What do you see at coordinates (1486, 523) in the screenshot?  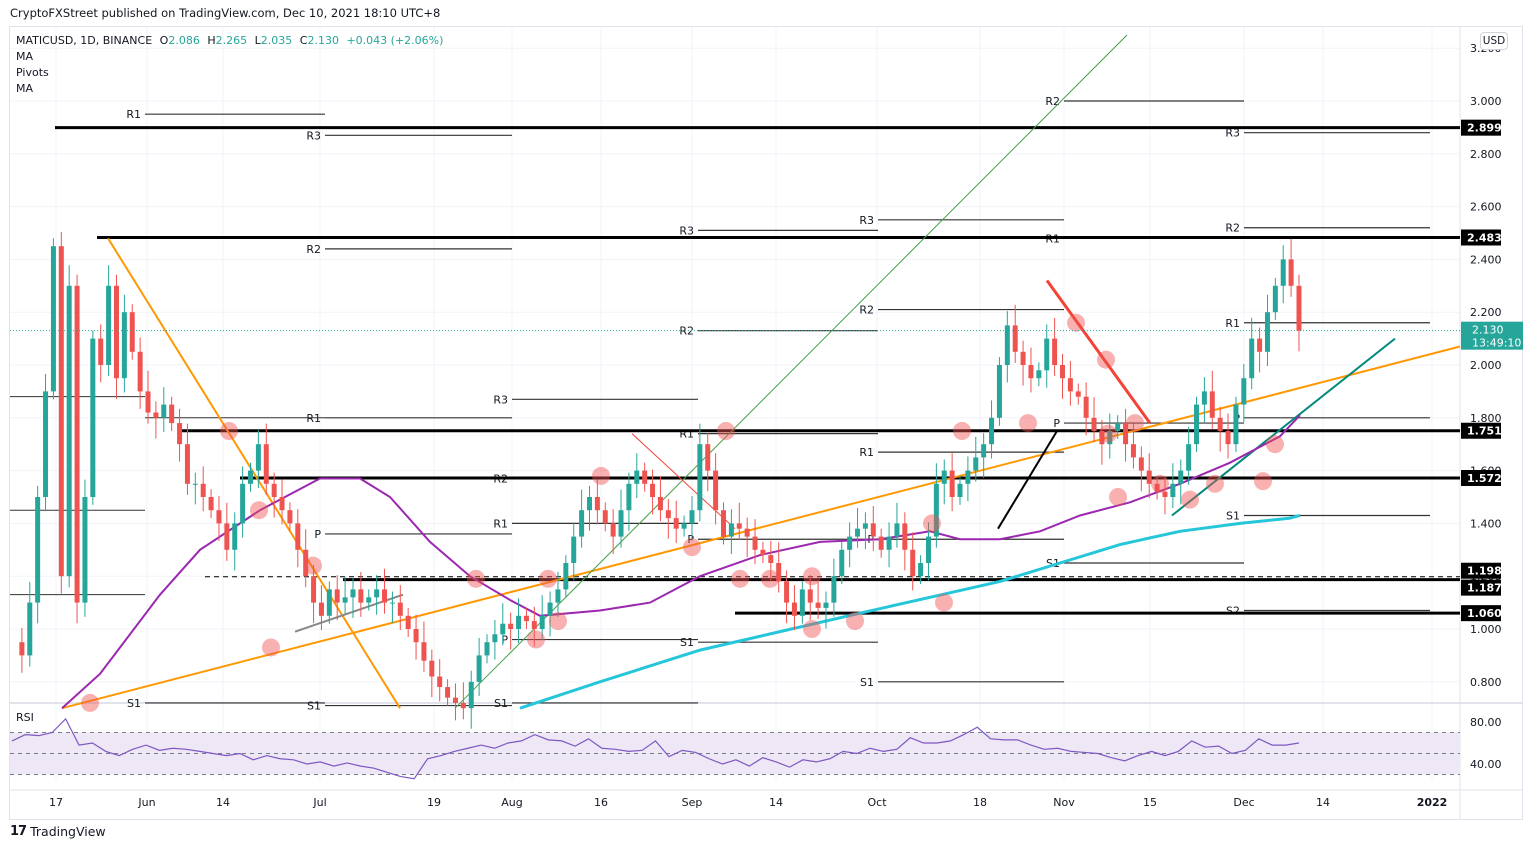 I see `price-tick: 1.400` at bounding box center [1486, 523].